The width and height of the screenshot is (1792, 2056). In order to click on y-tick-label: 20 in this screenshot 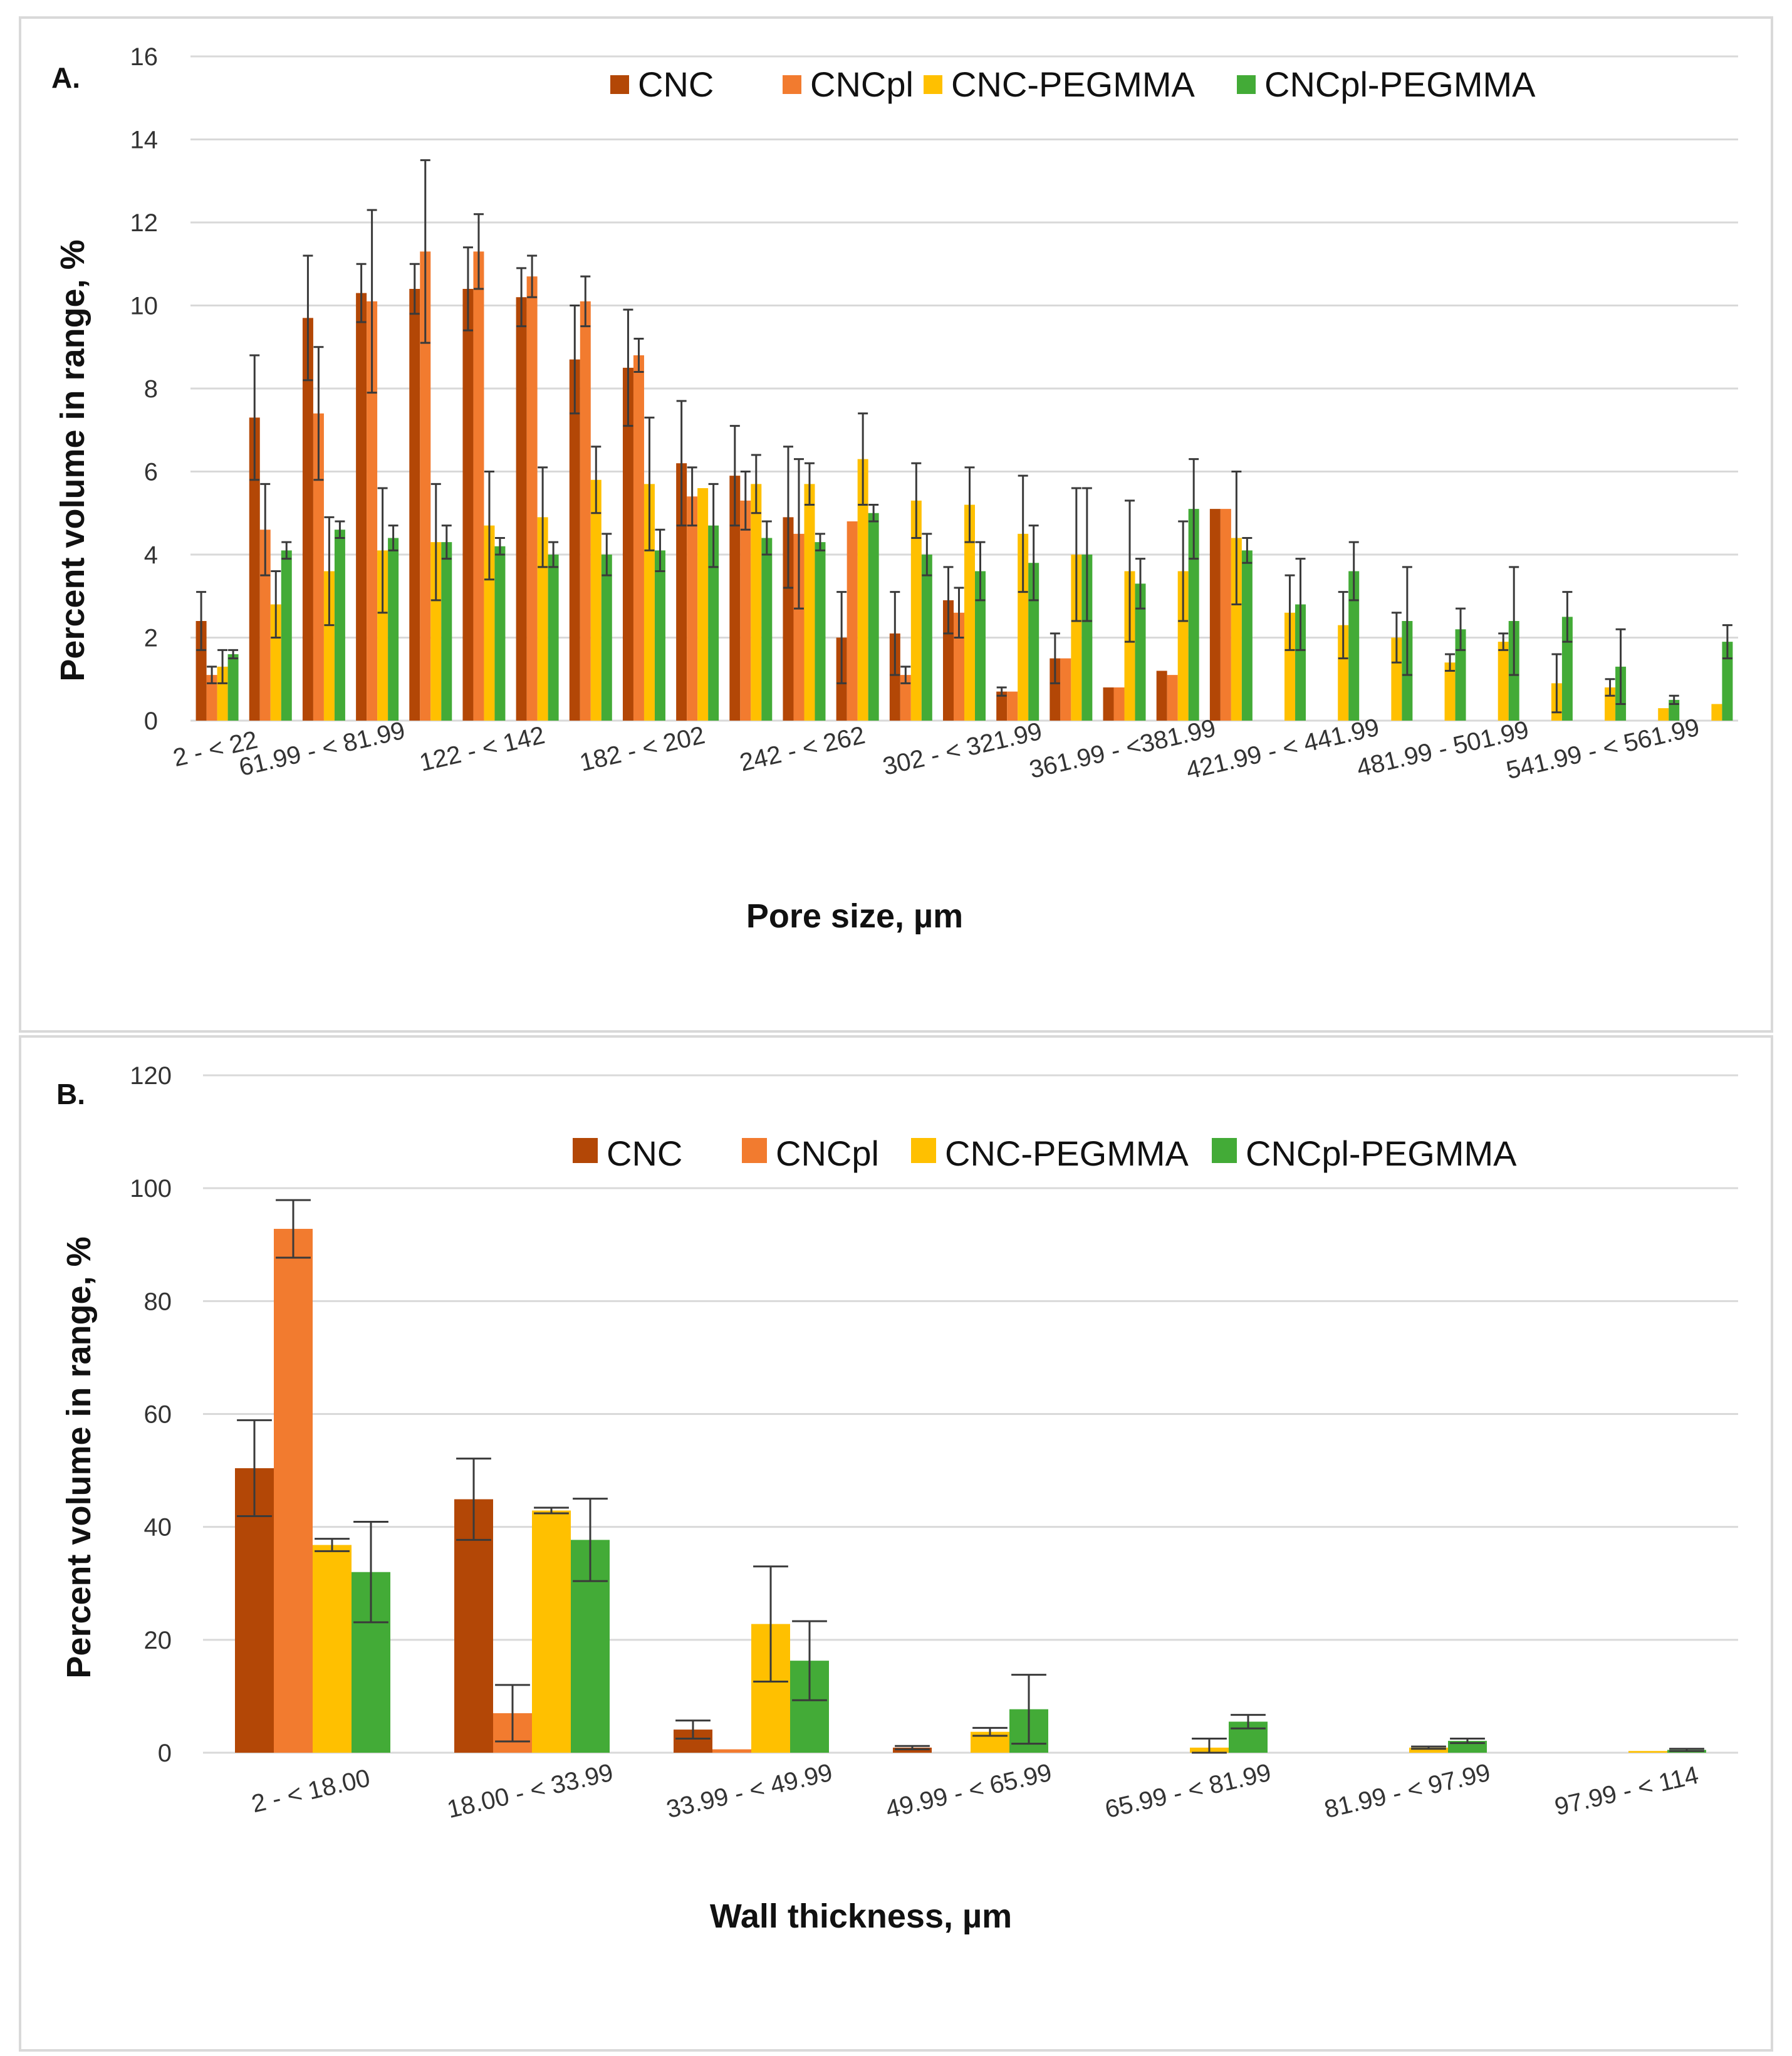, I will do `click(158, 1641)`.